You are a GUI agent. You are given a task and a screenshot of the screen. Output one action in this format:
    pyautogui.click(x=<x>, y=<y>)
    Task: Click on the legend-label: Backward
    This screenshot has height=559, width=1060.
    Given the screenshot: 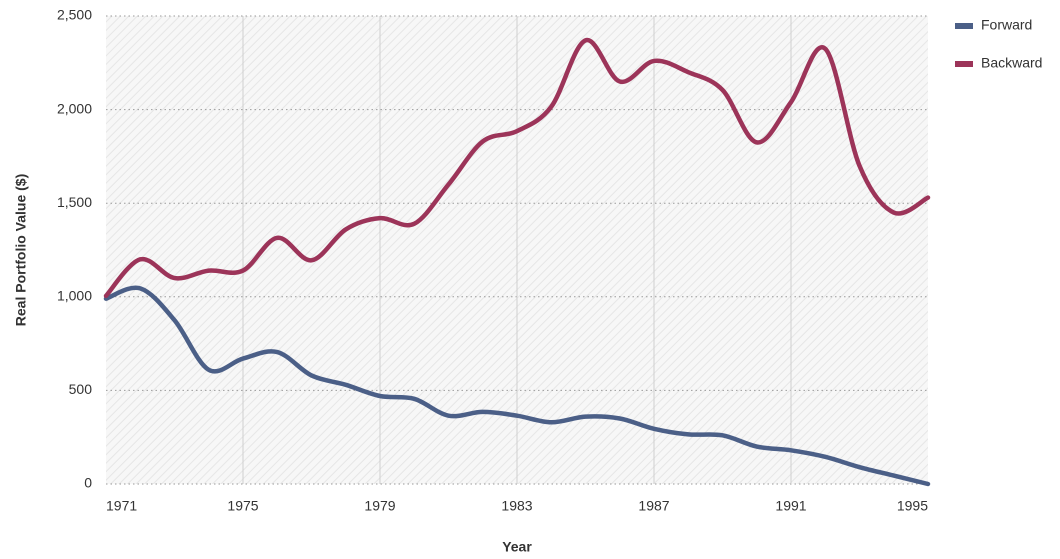 What is the action you would take?
    pyautogui.click(x=1011, y=63)
    